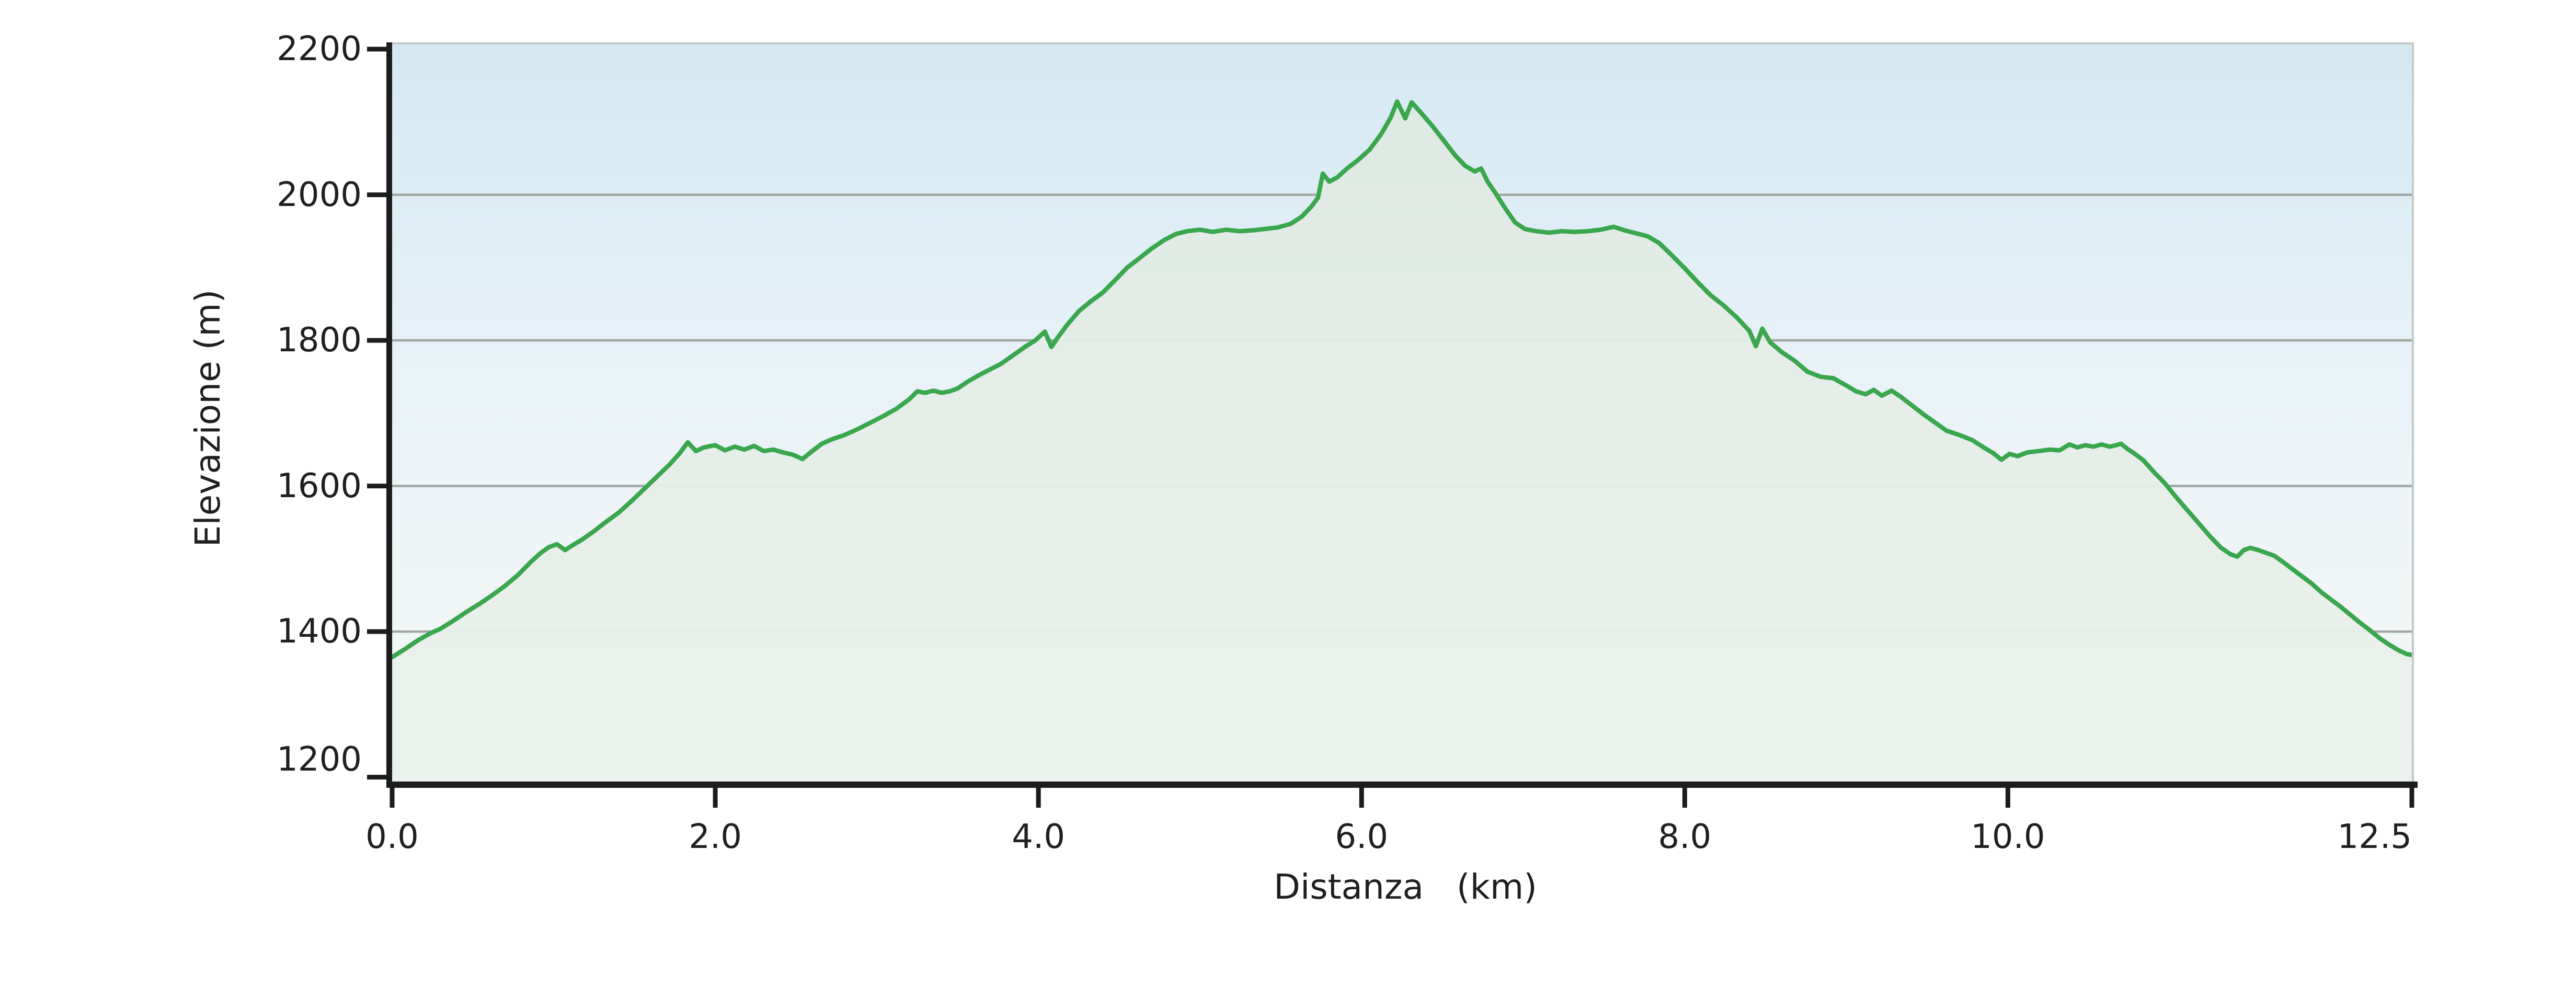  Describe the element at coordinates (1039, 837) in the screenshot. I see `x-tick-label-4.0: 4.0` at that location.